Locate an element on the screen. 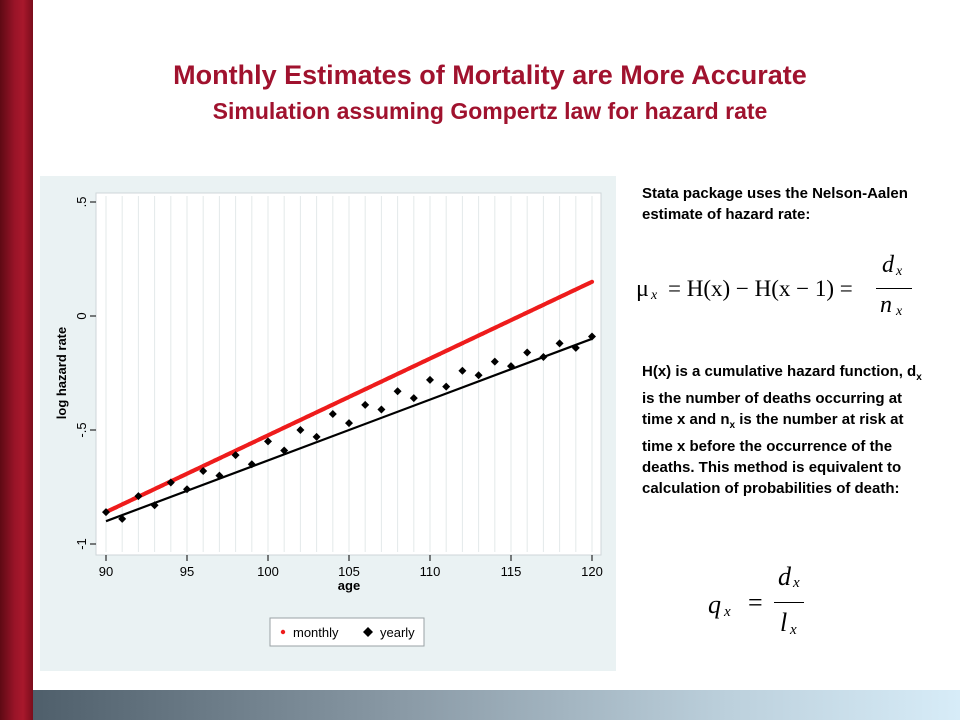 The width and height of the screenshot is (960, 720). y-tick-label: 0 is located at coordinates (81, 315).